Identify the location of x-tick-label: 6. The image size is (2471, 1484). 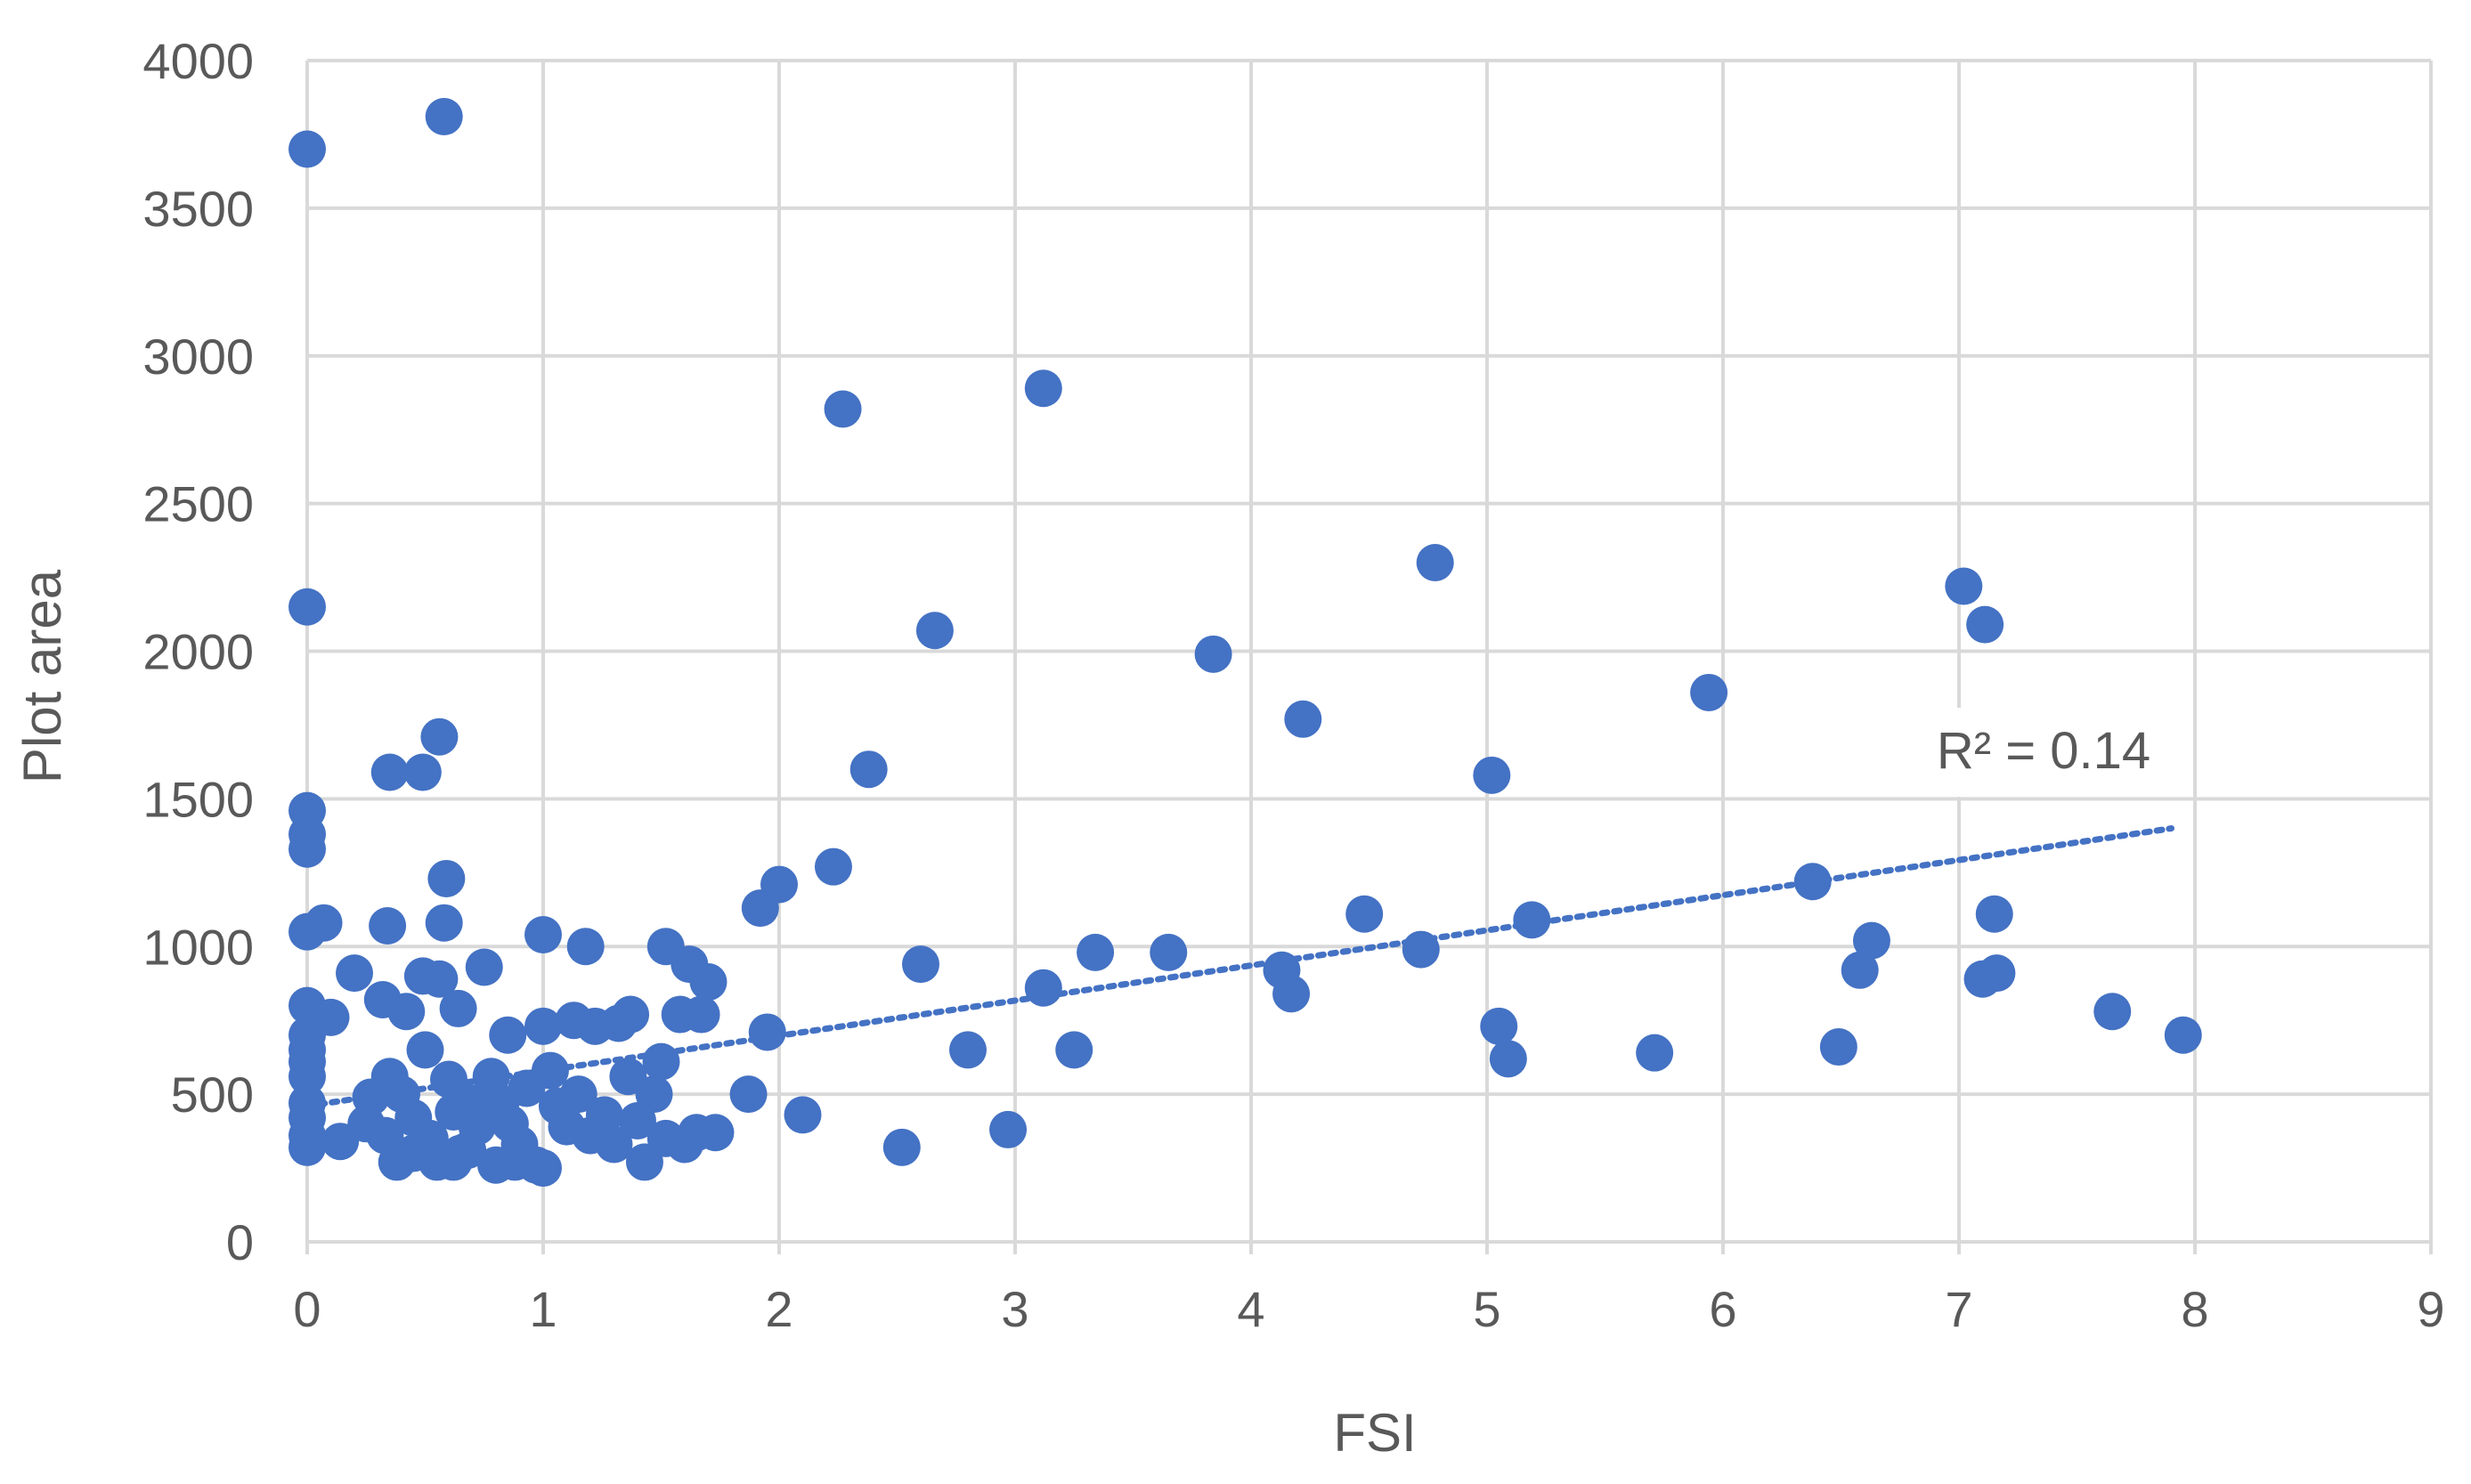
(1722, 1309).